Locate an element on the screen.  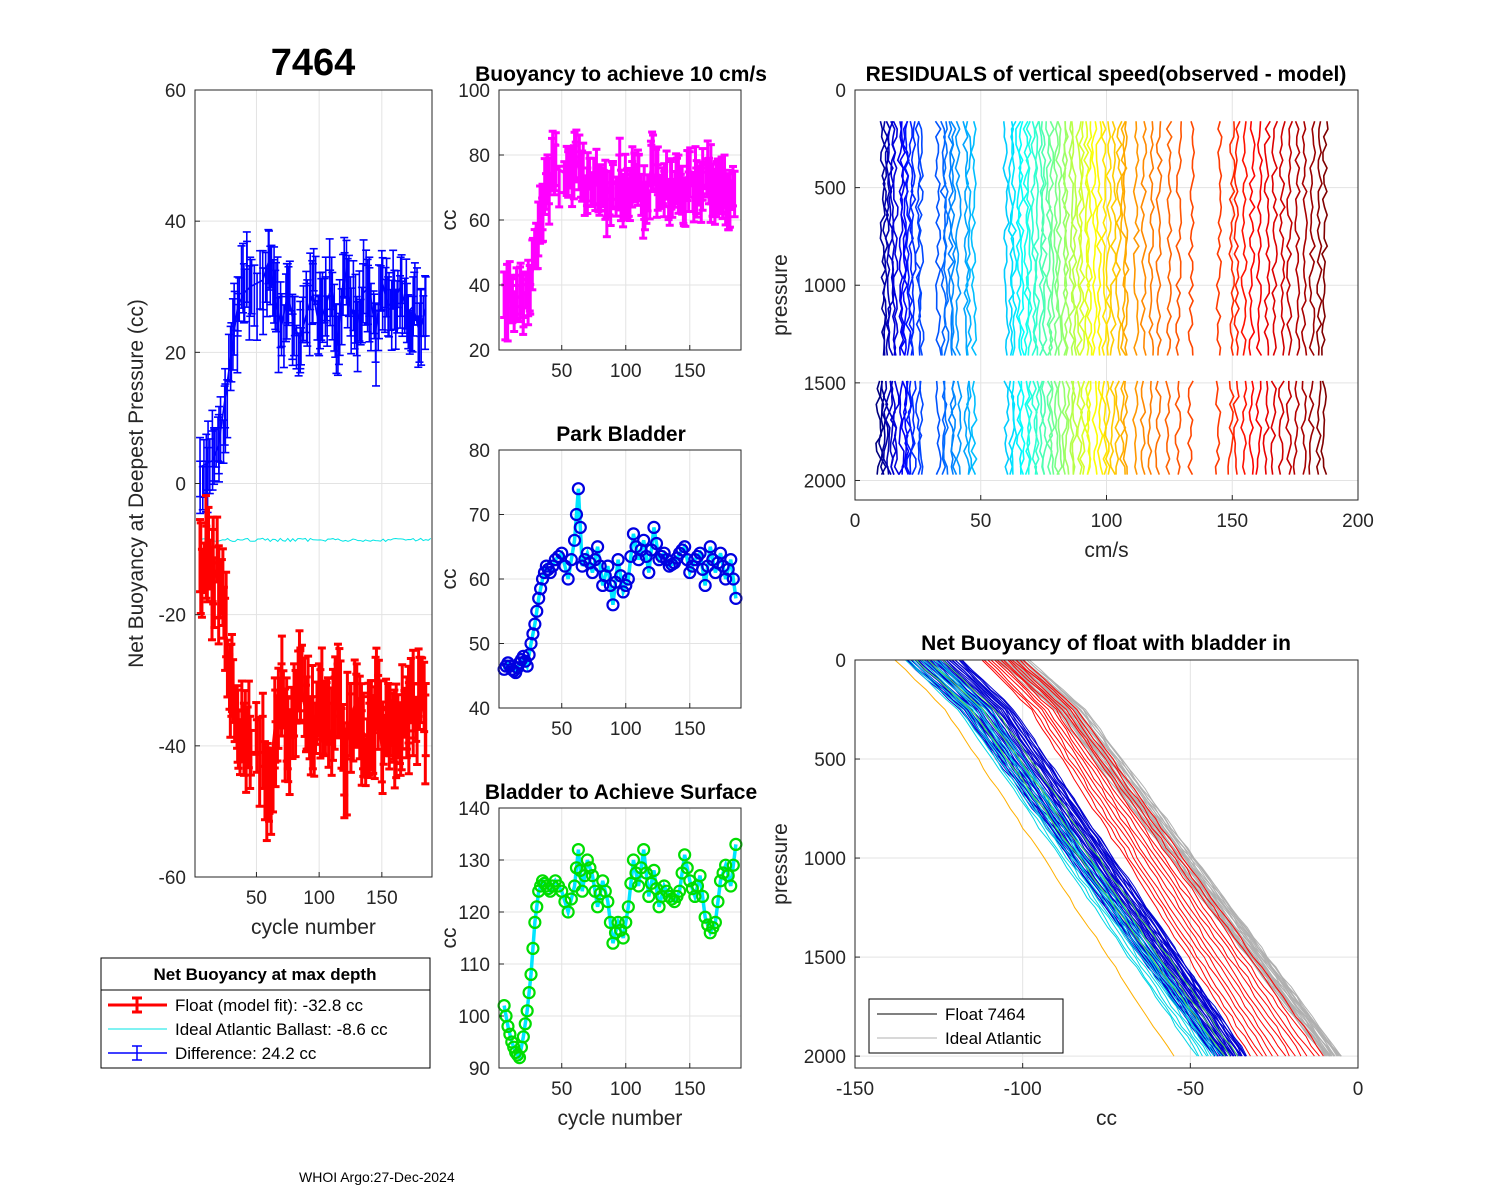
legend-title: Net Buoyancy at max depth is located at coordinates (265, 974).